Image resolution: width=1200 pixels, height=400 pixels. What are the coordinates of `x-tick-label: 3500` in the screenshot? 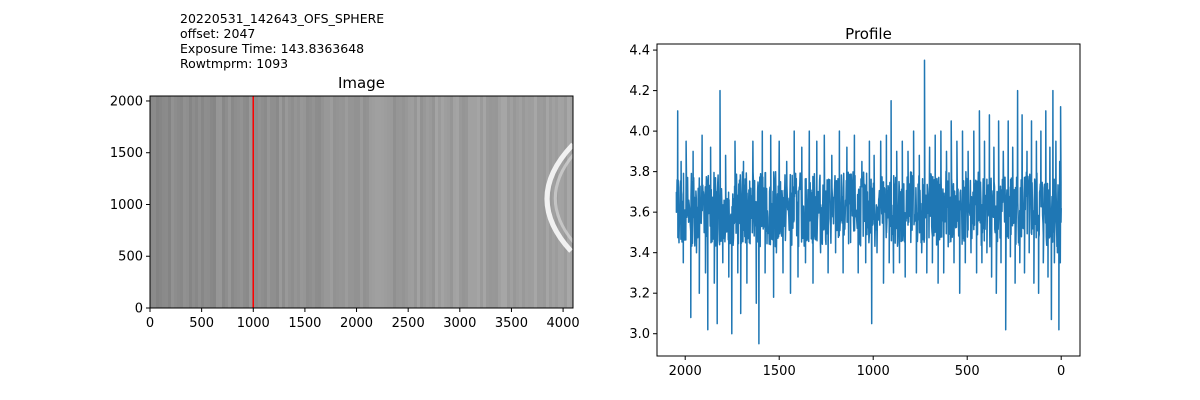 It's located at (511, 323).